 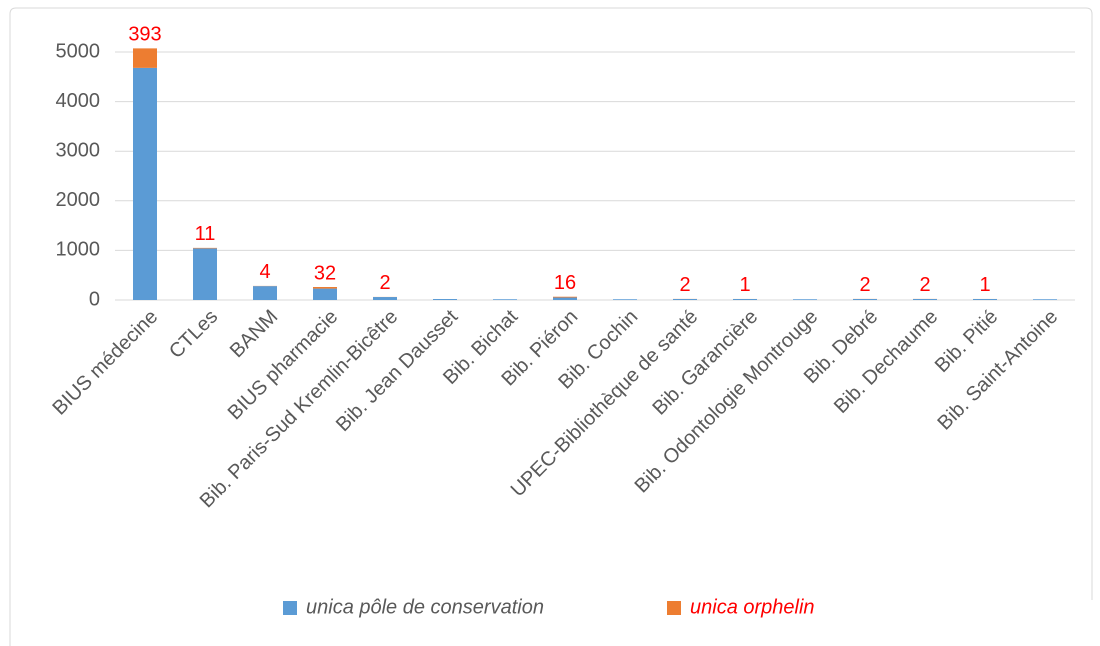 I want to click on y-tick-label: 1000, so click(x=78, y=250).